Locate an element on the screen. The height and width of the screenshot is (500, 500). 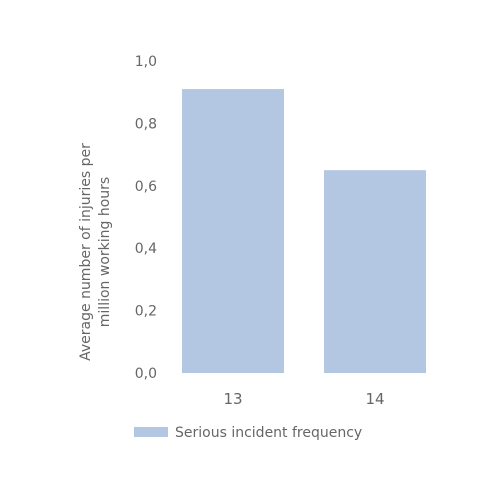
x-axis-ticks: 13 14 is located at coordinates (303, 399).